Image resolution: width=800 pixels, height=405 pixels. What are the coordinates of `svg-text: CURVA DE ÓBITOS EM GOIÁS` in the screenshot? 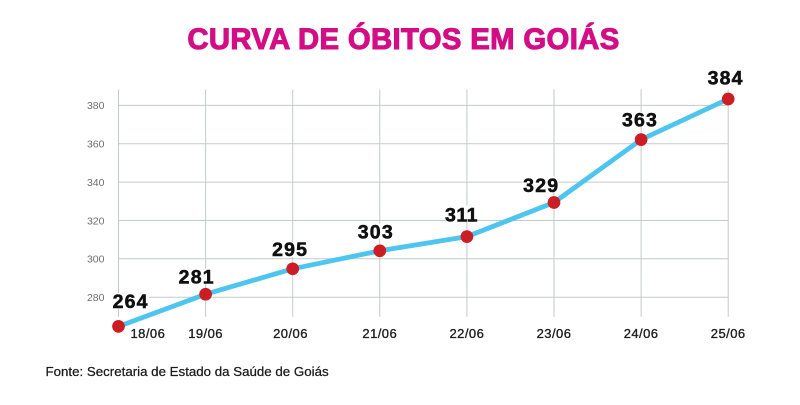 It's located at (403, 39).